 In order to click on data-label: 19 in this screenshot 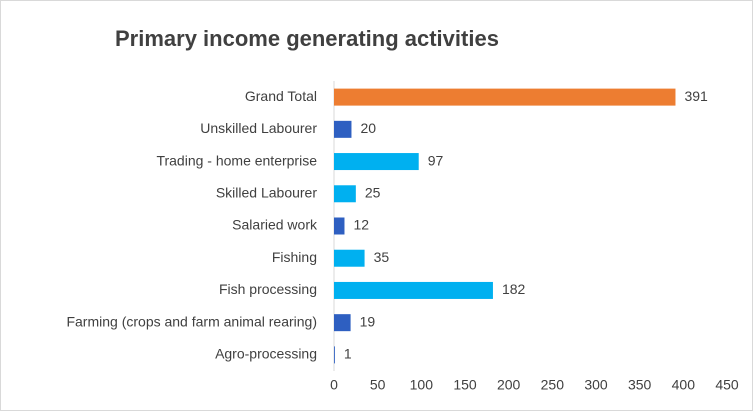, I will do `click(368, 321)`.